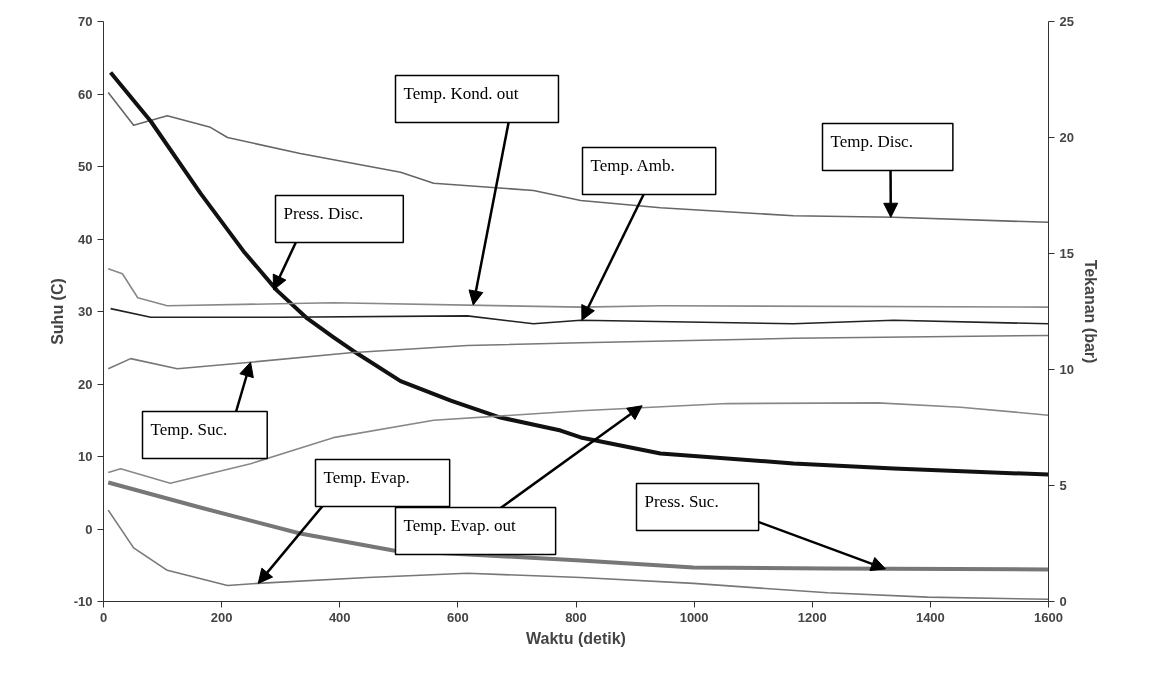  What do you see at coordinates (812, 617) in the screenshot?
I see `x-tick-label: 1200` at bounding box center [812, 617].